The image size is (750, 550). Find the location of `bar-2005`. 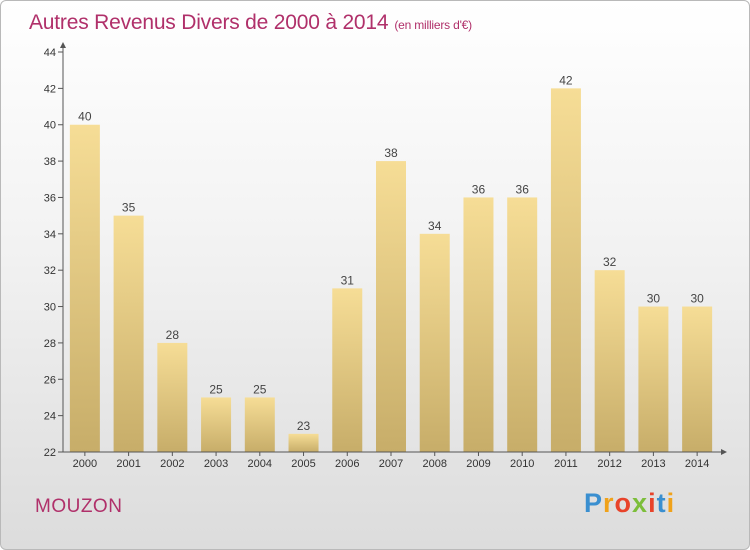

bar-2005 is located at coordinates (303, 442).